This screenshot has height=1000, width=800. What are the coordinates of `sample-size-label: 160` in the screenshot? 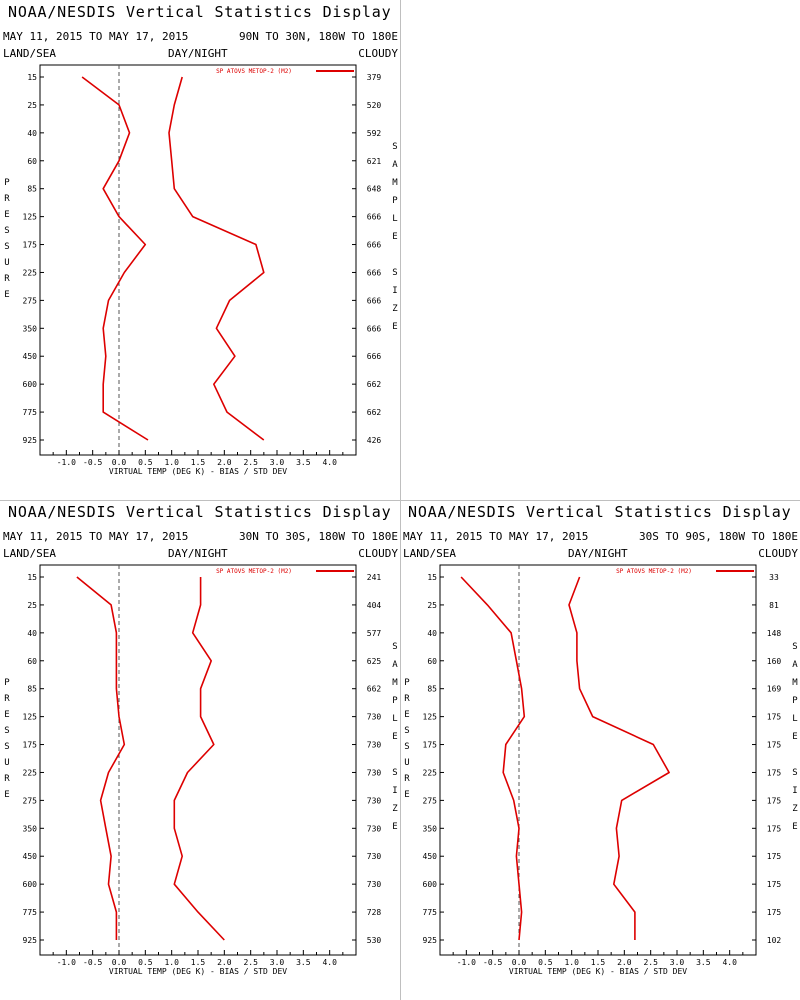 It's located at (774, 661).